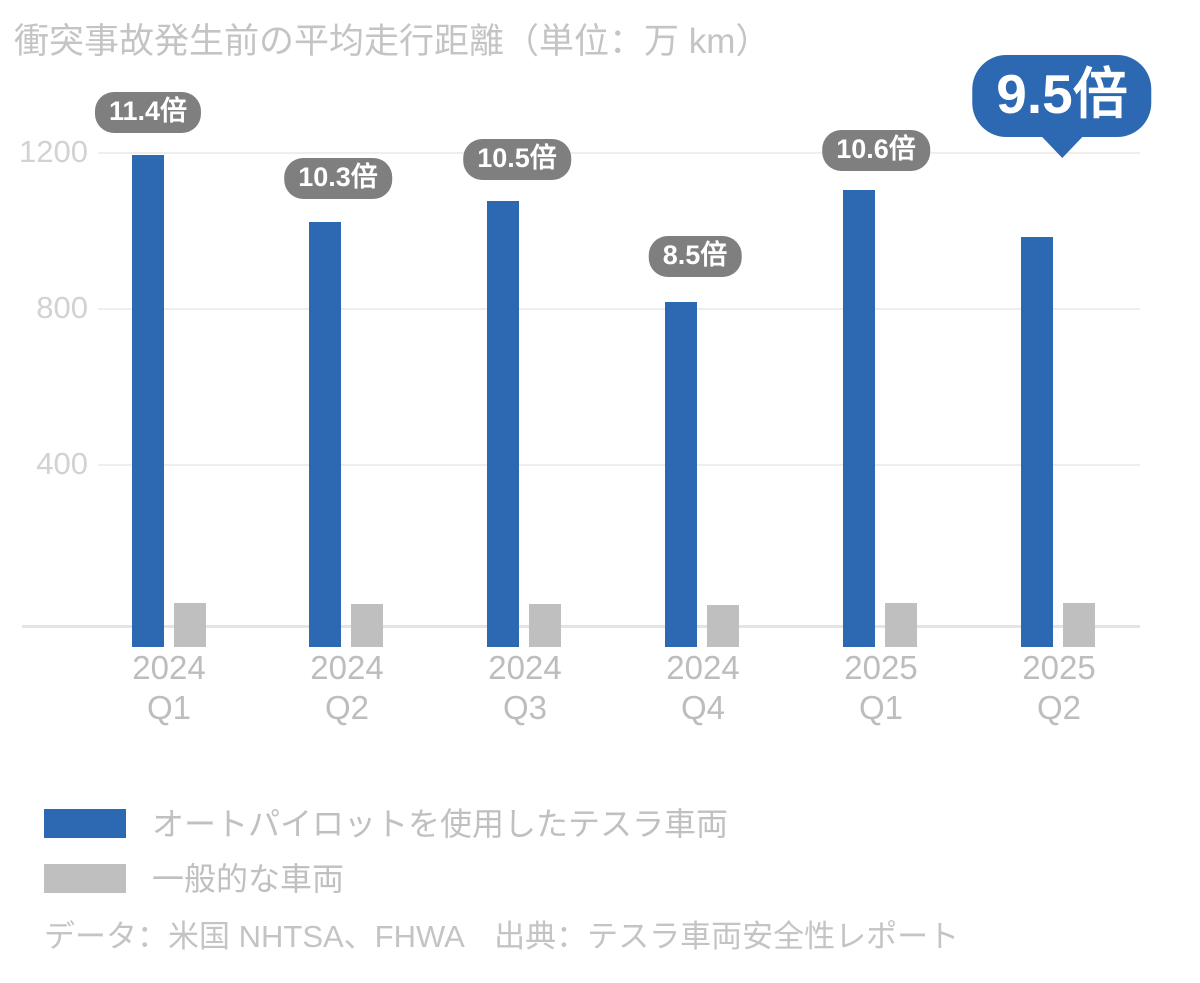 The width and height of the screenshot is (1200, 983). Describe the element at coordinates (190, 625) in the screenshot. I see `bar-average-2024q1` at that location.